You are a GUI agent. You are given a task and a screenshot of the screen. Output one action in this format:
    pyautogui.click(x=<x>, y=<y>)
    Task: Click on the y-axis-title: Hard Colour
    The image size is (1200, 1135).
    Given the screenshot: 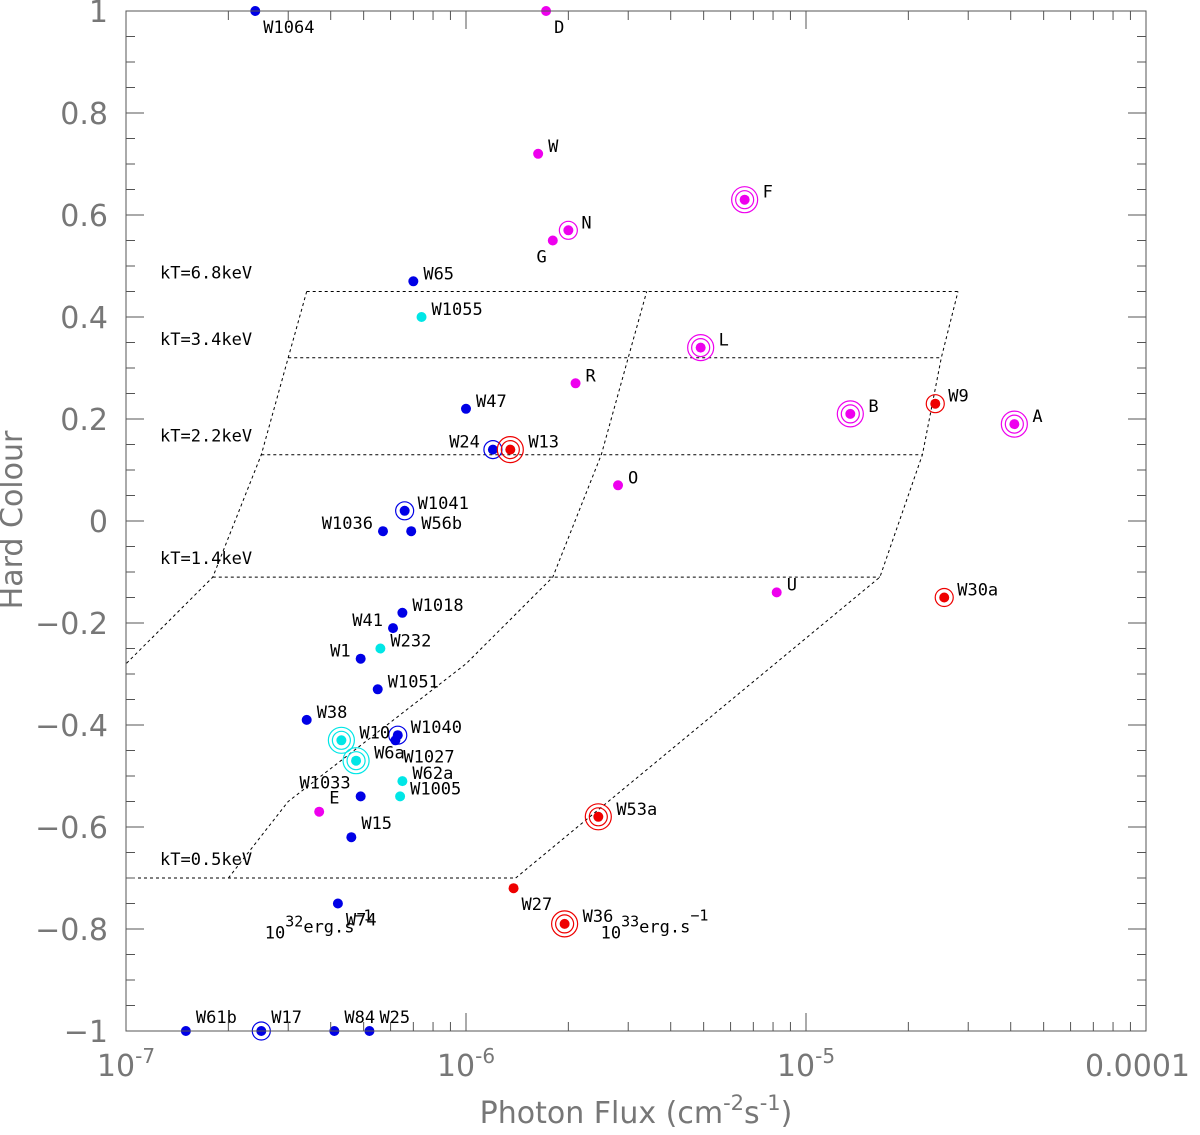 What is the action you would take?
    pyautogui.click(x=15, y=519)
    